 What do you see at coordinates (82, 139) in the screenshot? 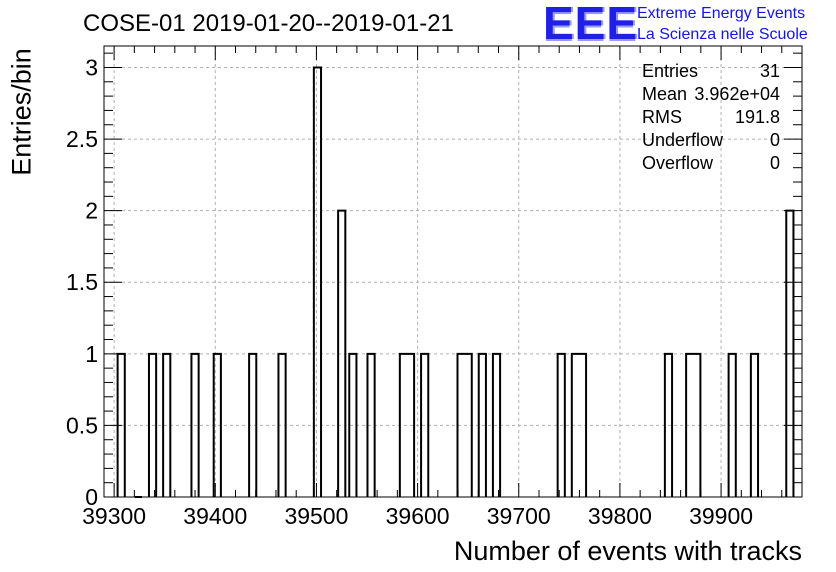
I see `y-tick-label: 2.5` at bounding box center [82, 139].